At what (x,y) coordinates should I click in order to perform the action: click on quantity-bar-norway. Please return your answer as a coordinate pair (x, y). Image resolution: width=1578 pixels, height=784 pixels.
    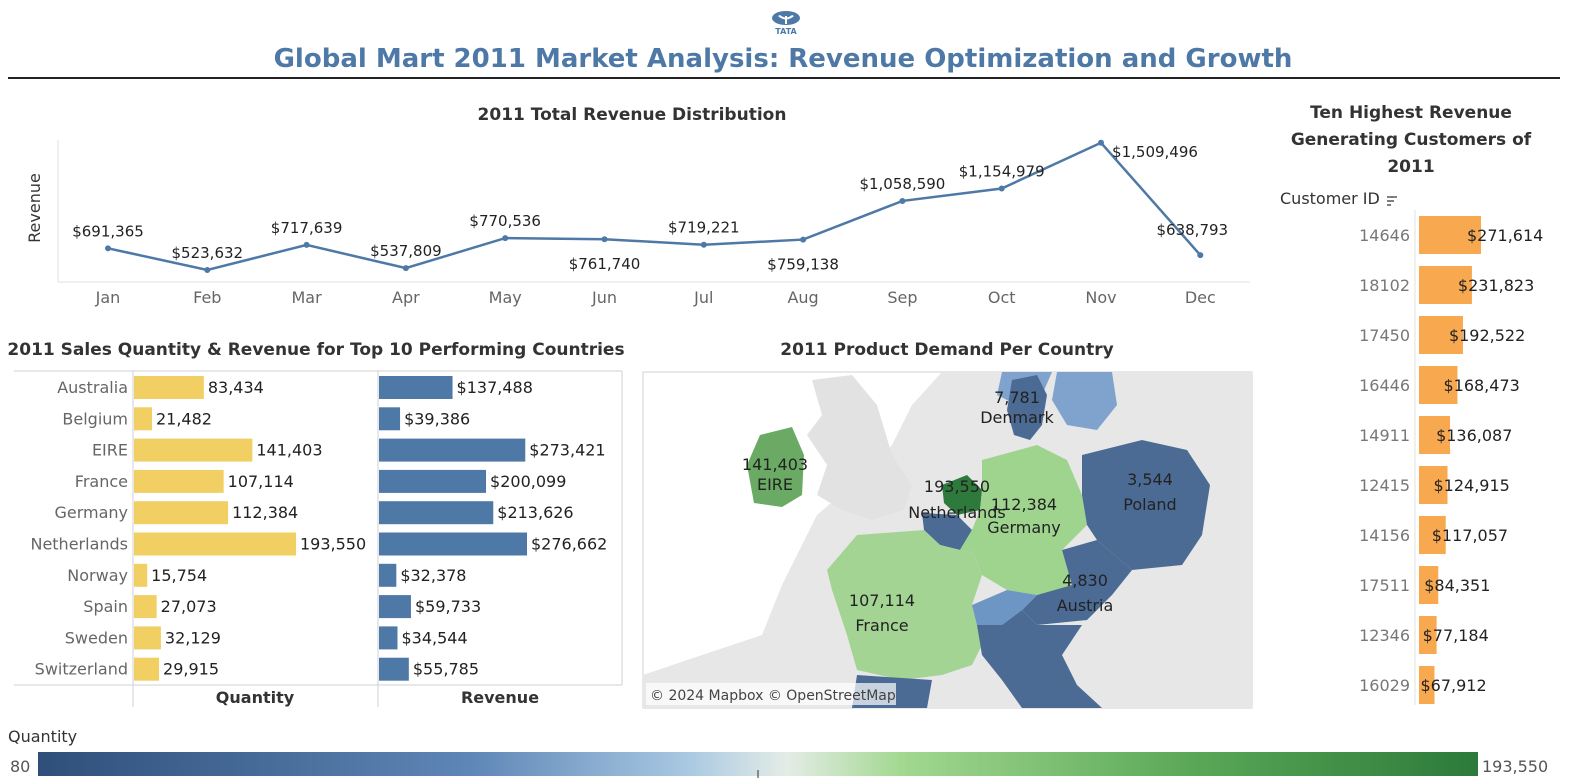
    Looking at the image, I should click on (141, 575).